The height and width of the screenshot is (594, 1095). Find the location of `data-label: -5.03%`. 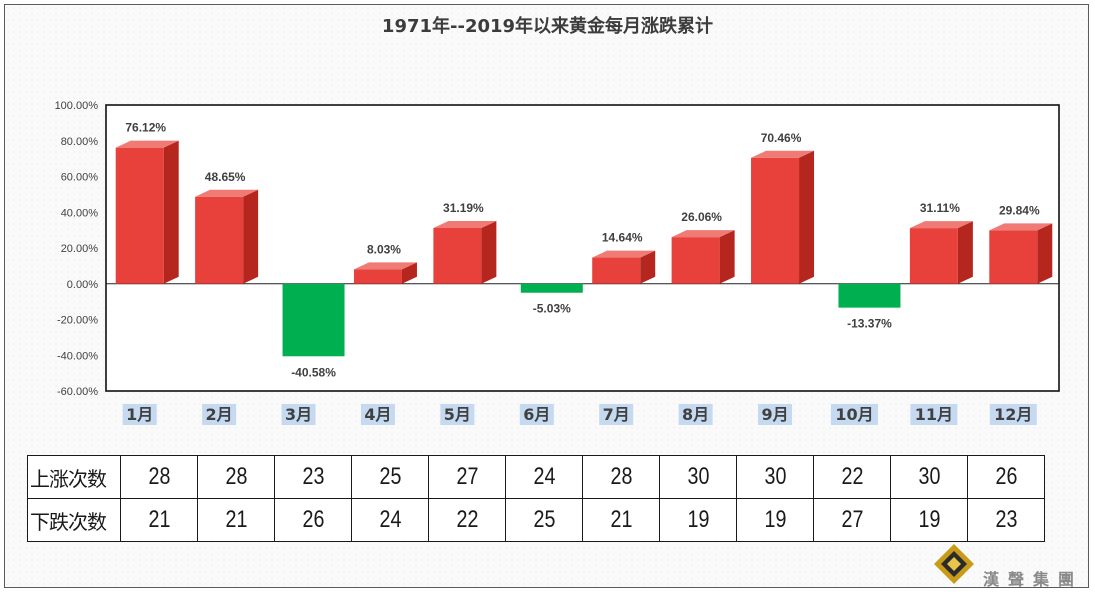

data-label: -5.03% is located at coordinates (552, 309).